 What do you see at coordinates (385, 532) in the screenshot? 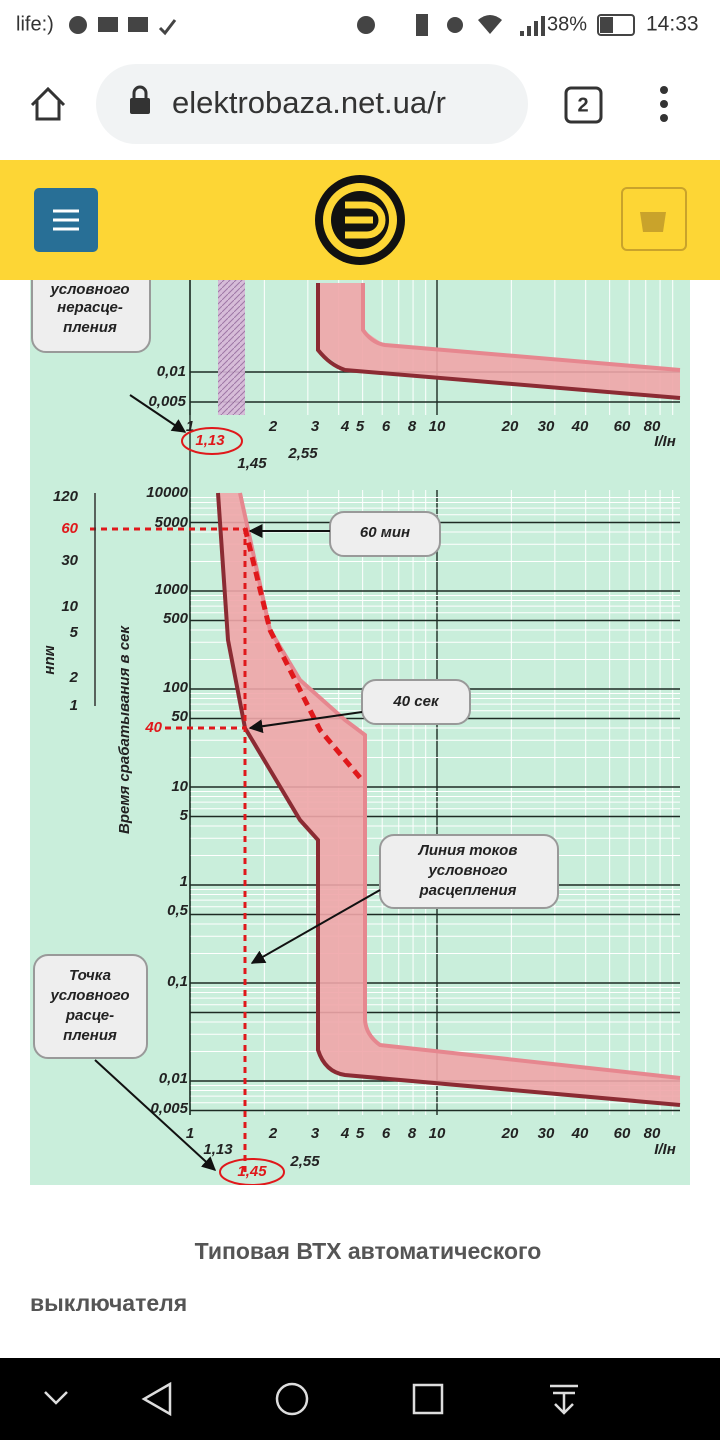
I see `callout-text: 60 мин` at bounding box center [385, 532].